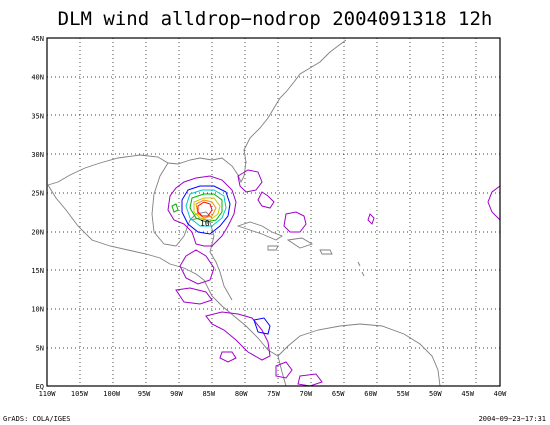  What do you see at coordinates (37, 155) in the screenshot?
I see `lat-label: 30N` at bounding box center [37, 155].